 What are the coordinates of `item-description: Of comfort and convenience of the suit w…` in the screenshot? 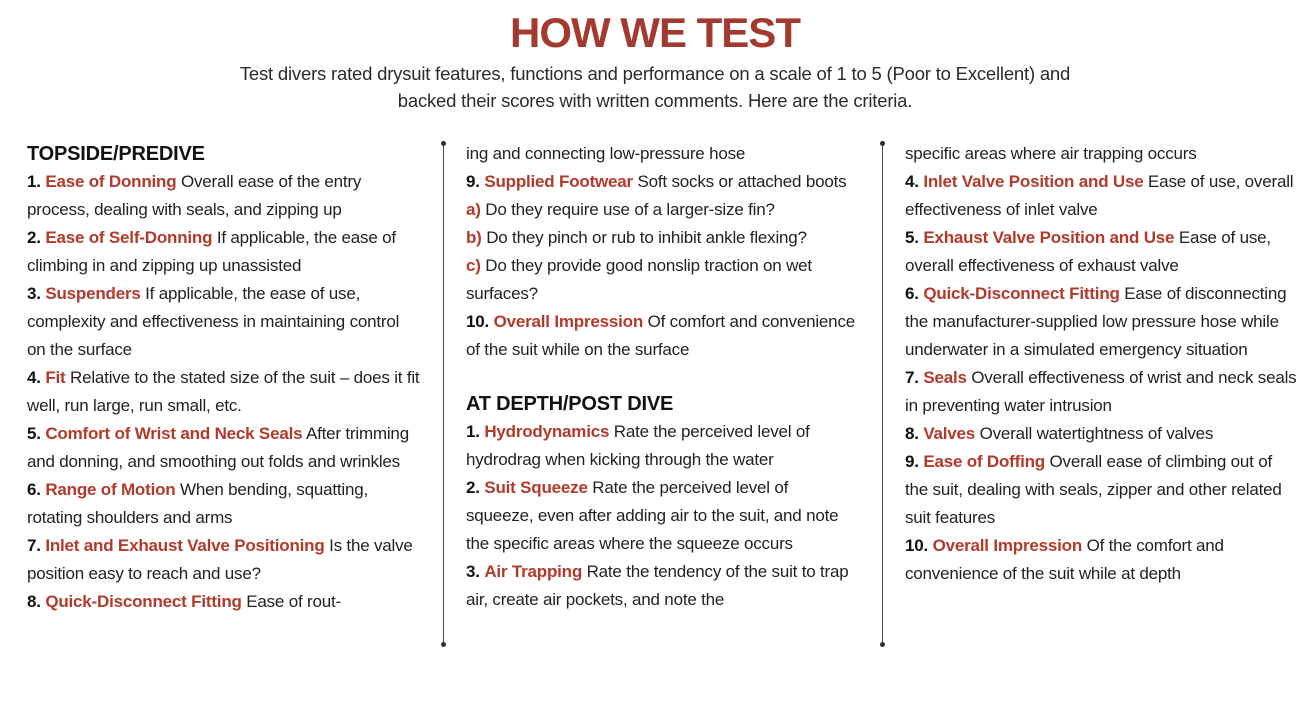 It's located at (660, 335).